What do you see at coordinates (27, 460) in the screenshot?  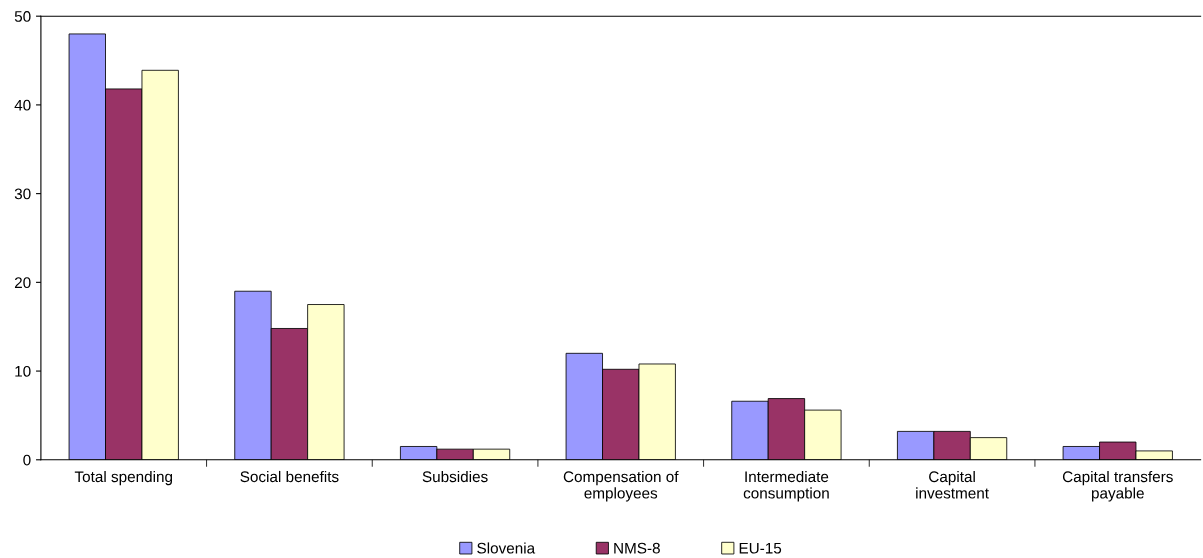 I see `y-tick-label: 0` at bounding box center [27, 460].